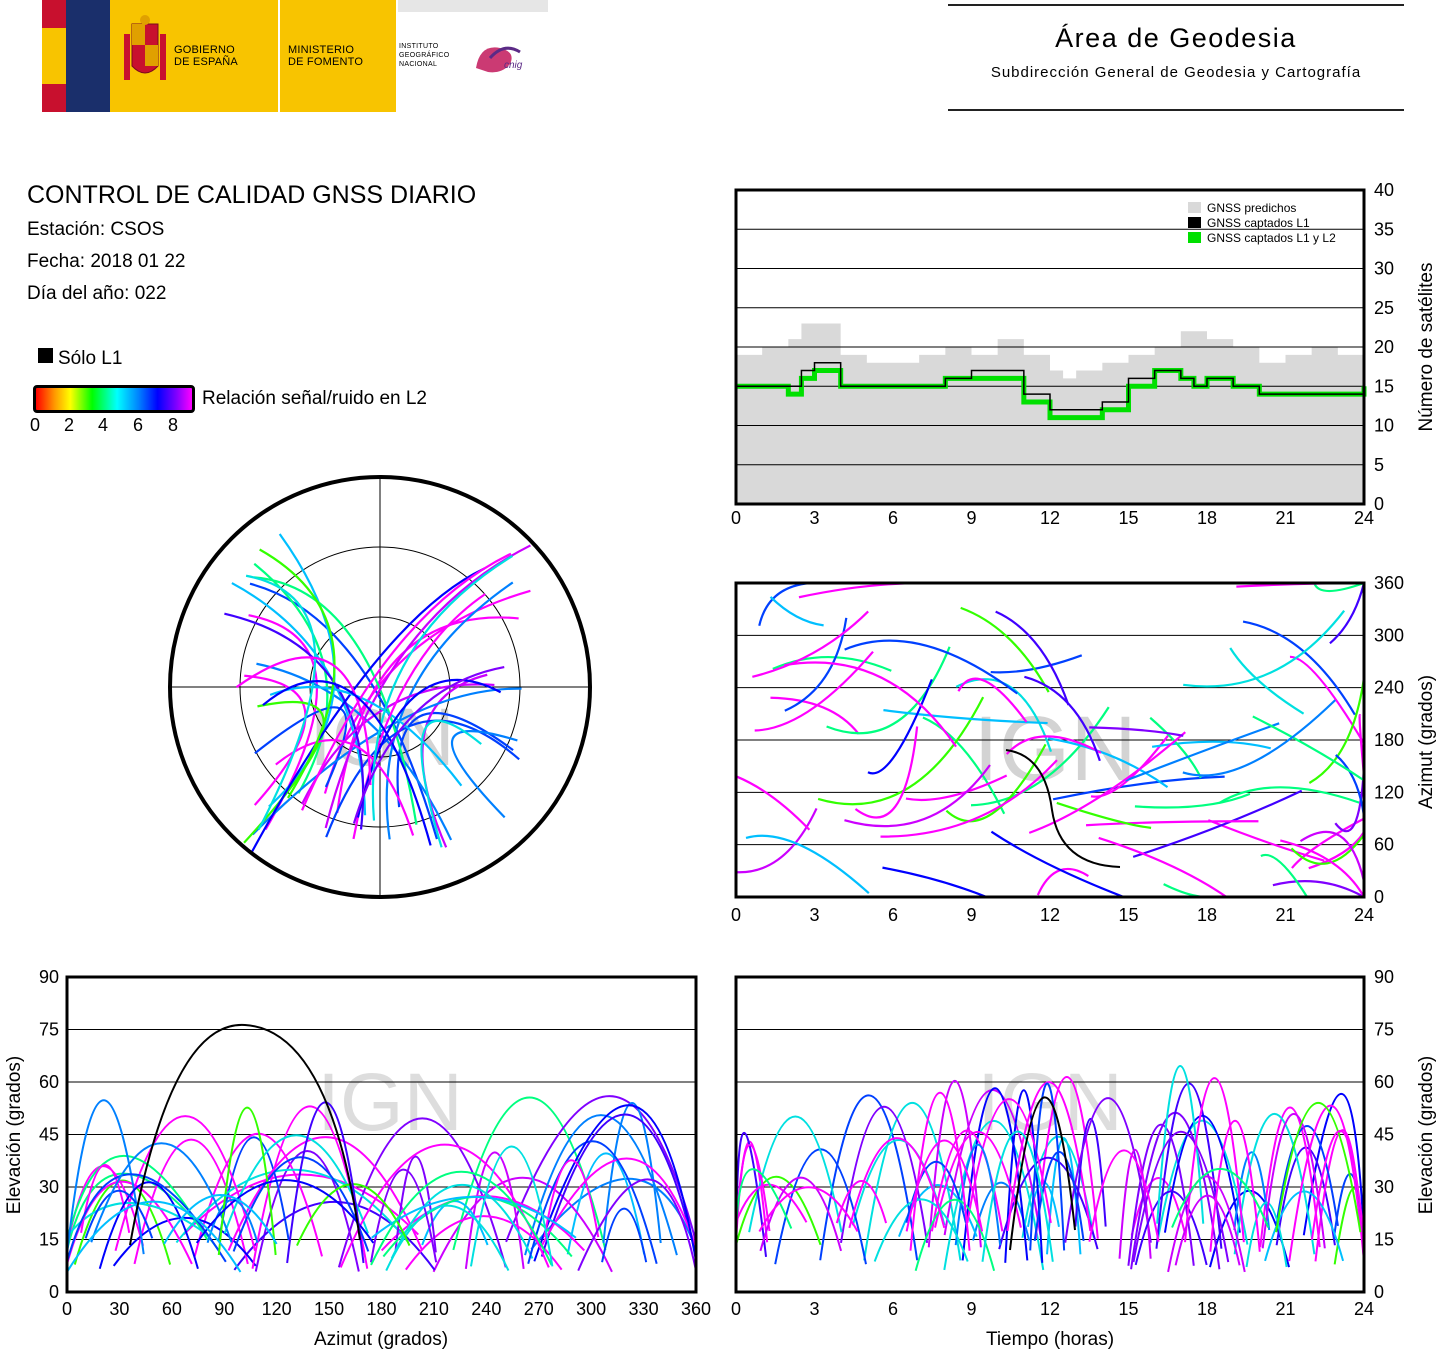  Describe the element at coordinates (1384, 229) in the screenshot. I see `y-tick-label: 35` at that location.